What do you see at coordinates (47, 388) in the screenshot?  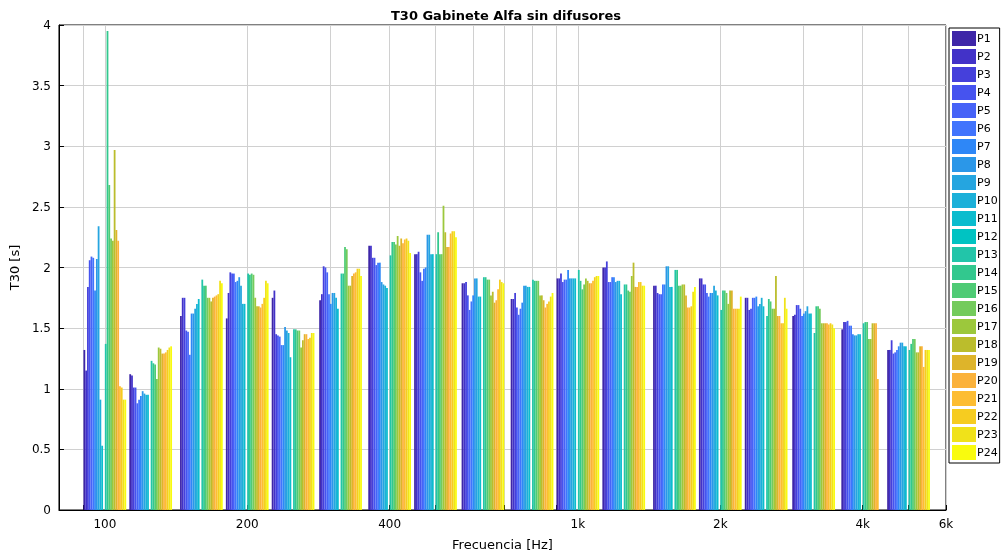 I see `y-tick-label: 1` at bounding box center [47, 388].